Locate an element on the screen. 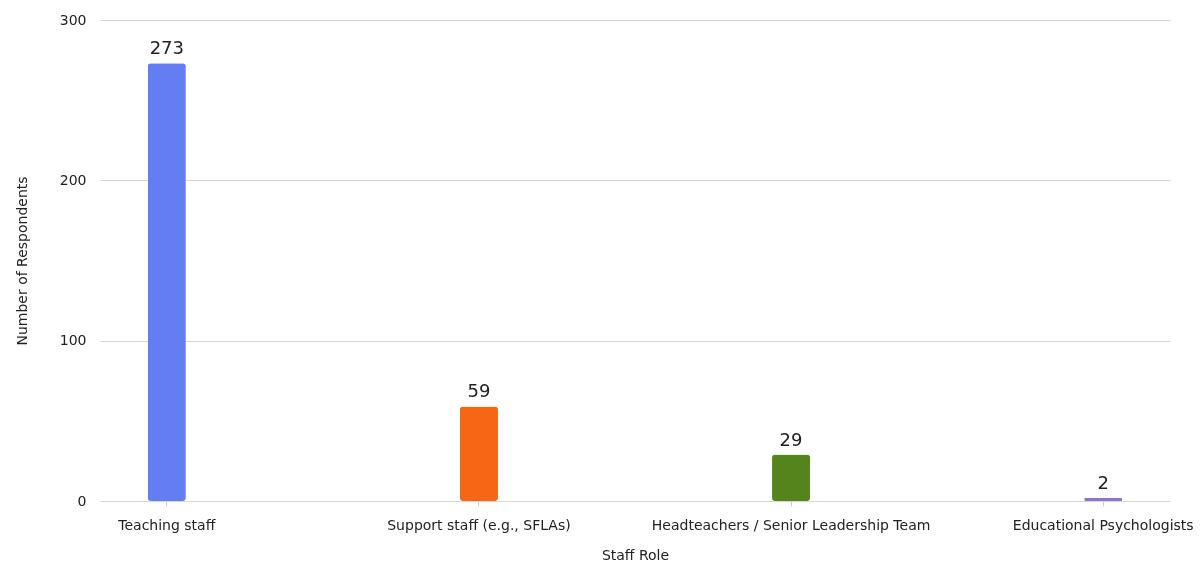 Image resolution: width=1200 pixels, height=585 pixels. y-tick-label: 200 is located at coordinates (73, 179).